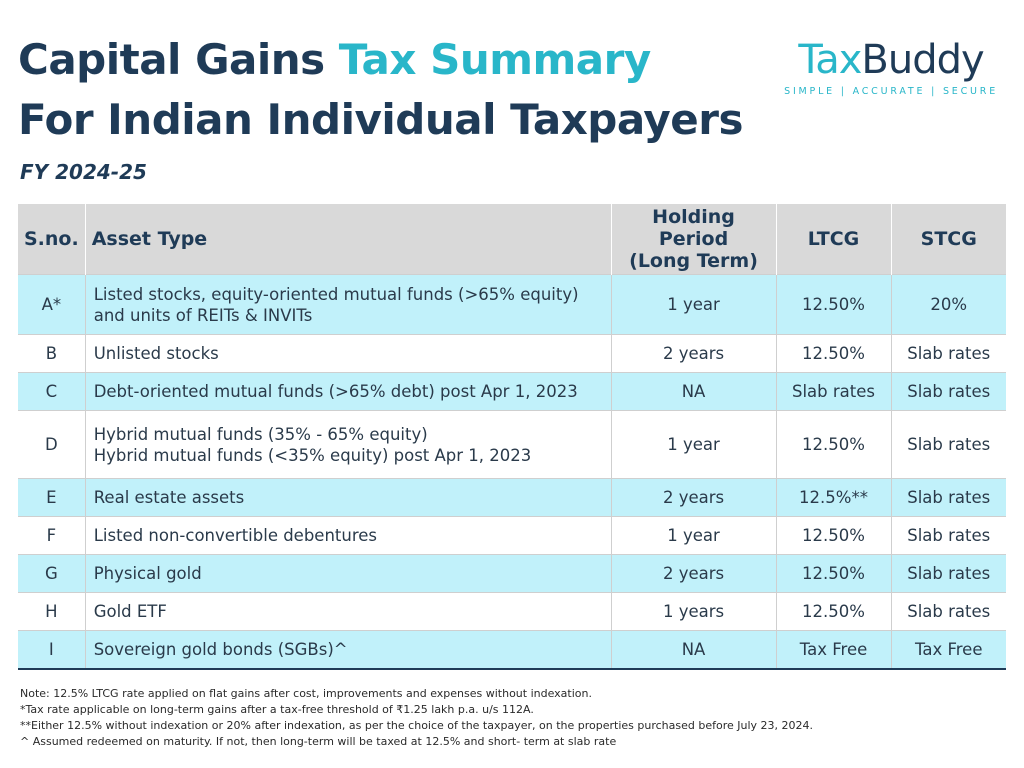 The image size is (1024, 768). Describe the element at coordinates (348, 611) in the screenshot. I see `cell-asset-type: Gold ETF` at that location.